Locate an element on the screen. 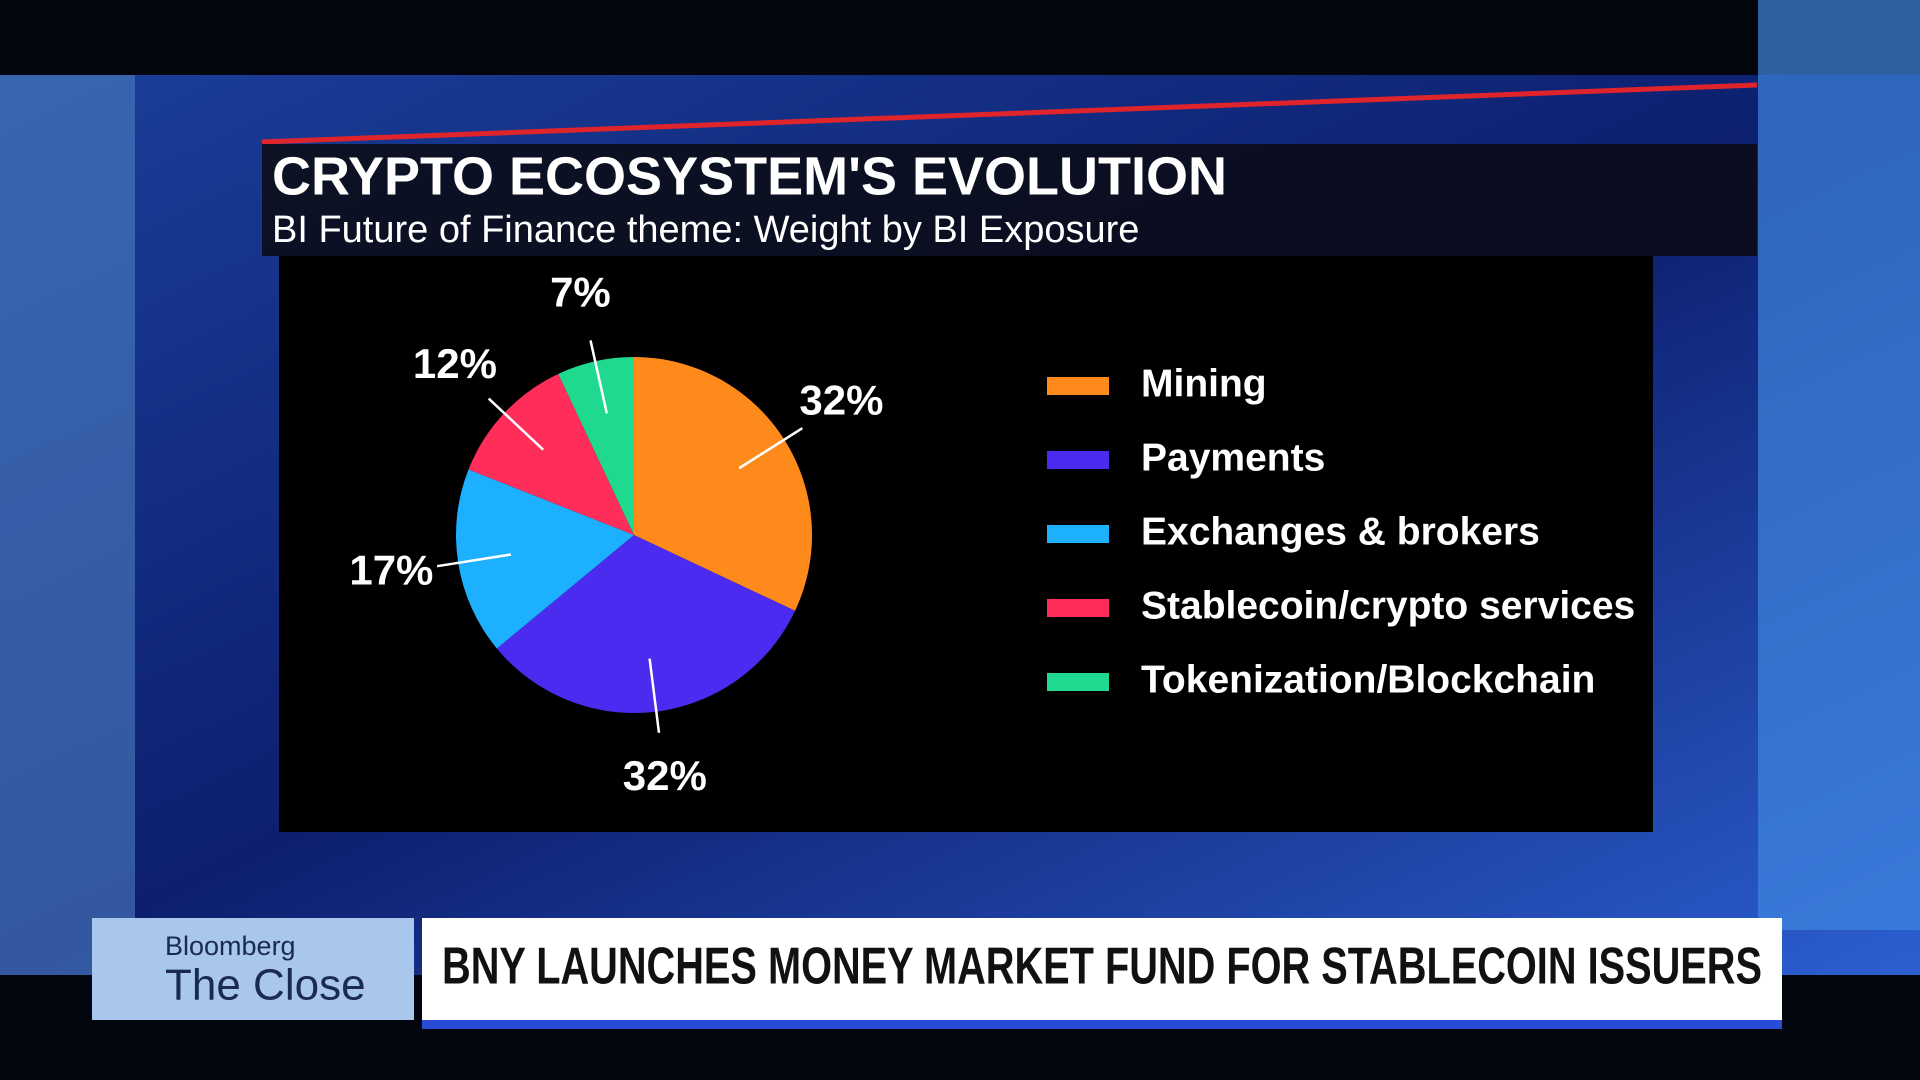 Image resolution: width=1920 pixels, height=1080 pixels. show-name: The Close is located at coordinates (265, 985).